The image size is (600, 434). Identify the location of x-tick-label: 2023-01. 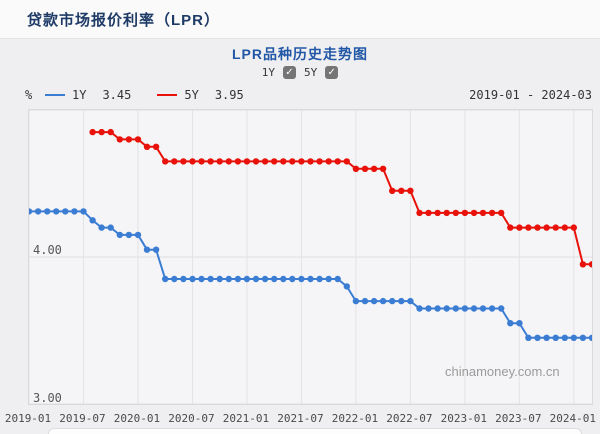
(464, 418).